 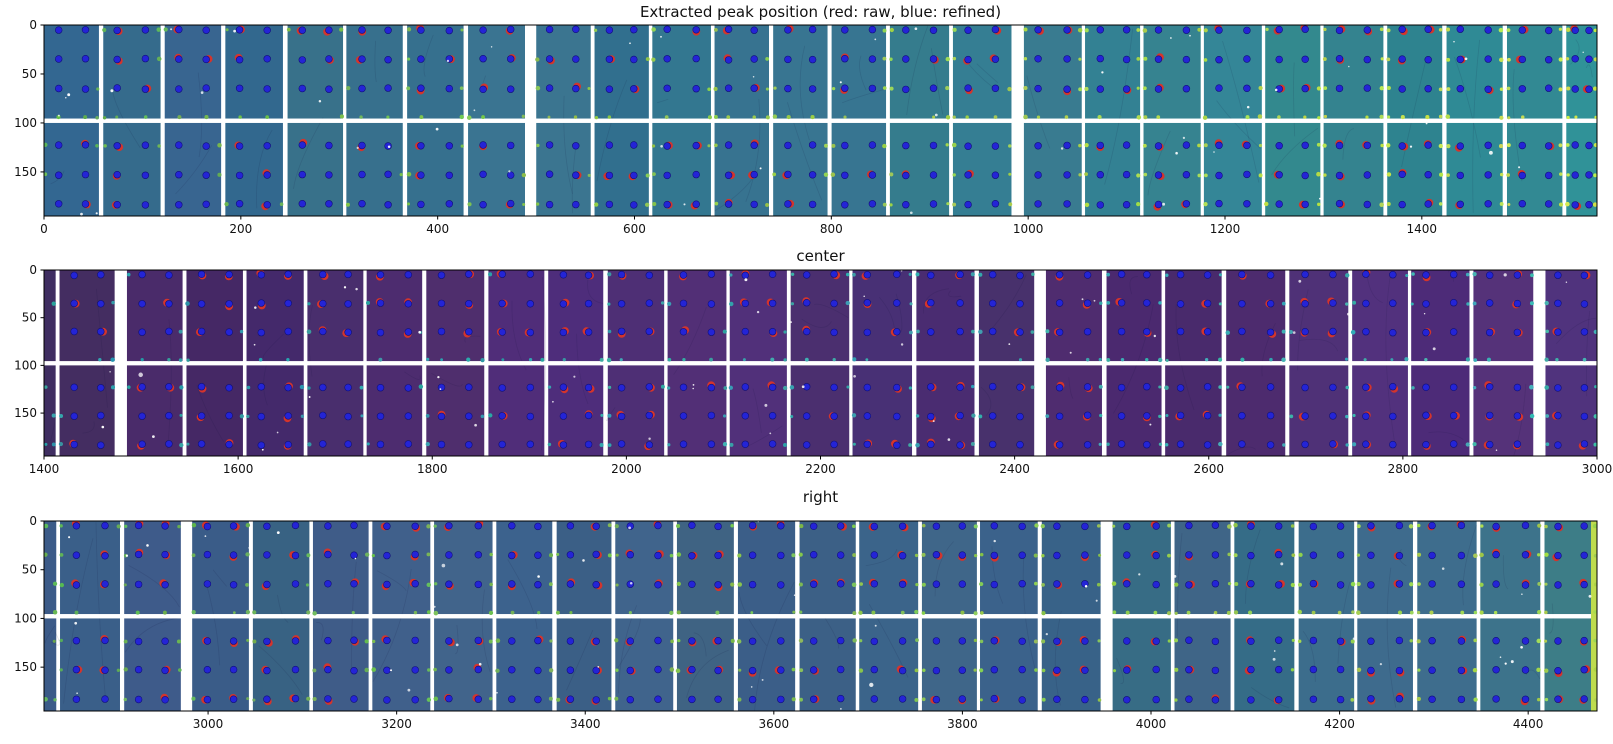 What do you see at coordinates (1151, 724) in the screenshot?
I see `svg-text: 4000` at bounding box center [1151, 724].